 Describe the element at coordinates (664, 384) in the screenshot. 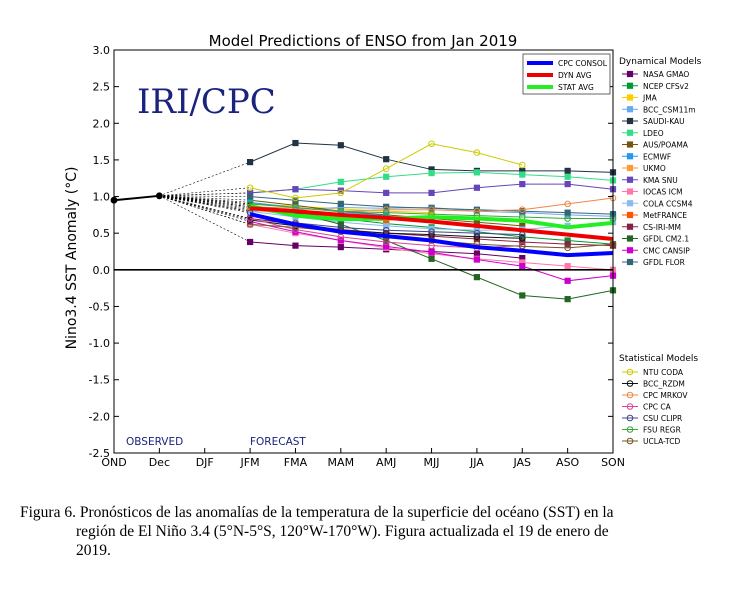

I see `legend-label: BCC_RZDM` at that location.